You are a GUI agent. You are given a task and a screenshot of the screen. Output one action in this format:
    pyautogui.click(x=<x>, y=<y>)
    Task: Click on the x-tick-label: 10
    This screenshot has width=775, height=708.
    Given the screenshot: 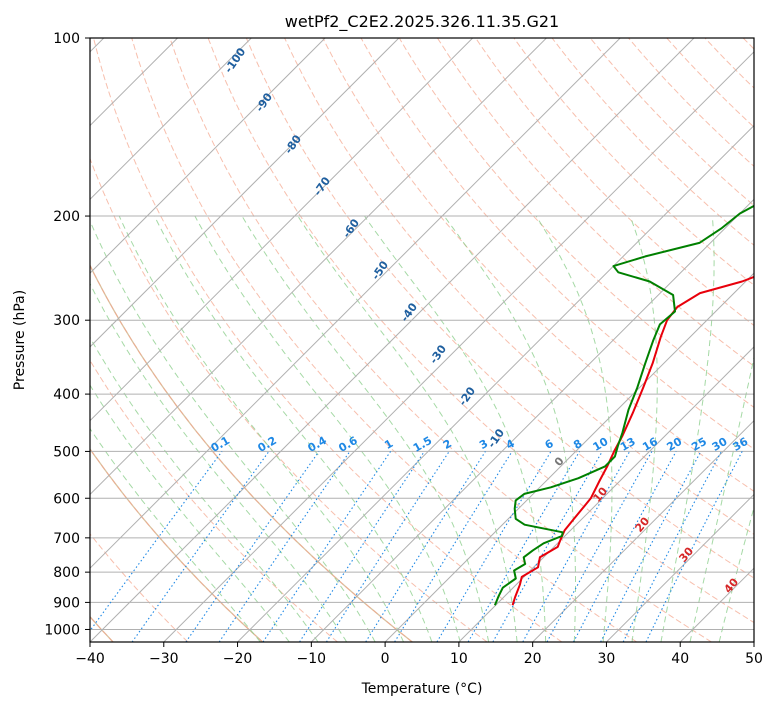 What is the action you would take?
    pyautogui.click(x=459, y=659)
    